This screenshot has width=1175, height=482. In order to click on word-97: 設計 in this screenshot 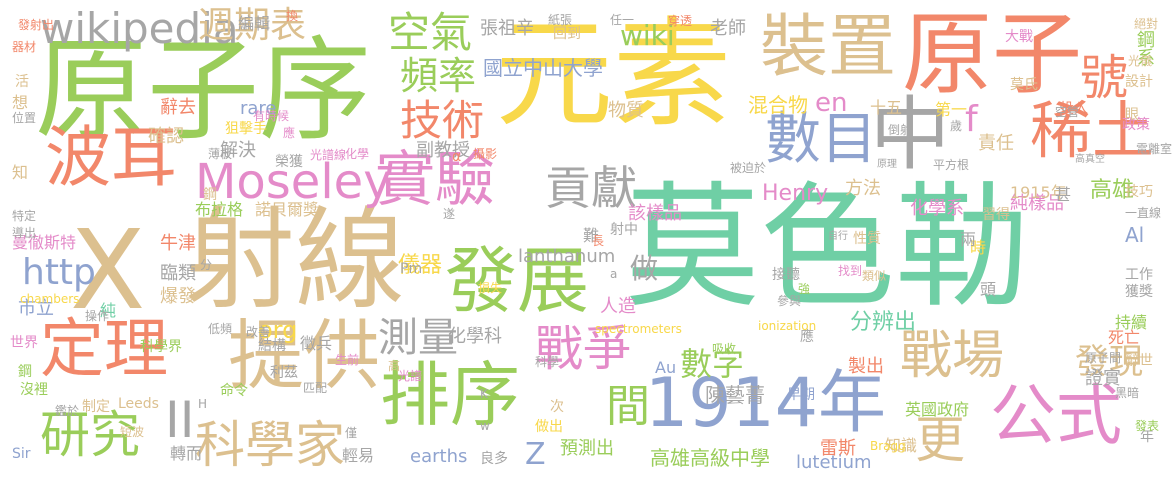, I will do `click(1139, 82)`.